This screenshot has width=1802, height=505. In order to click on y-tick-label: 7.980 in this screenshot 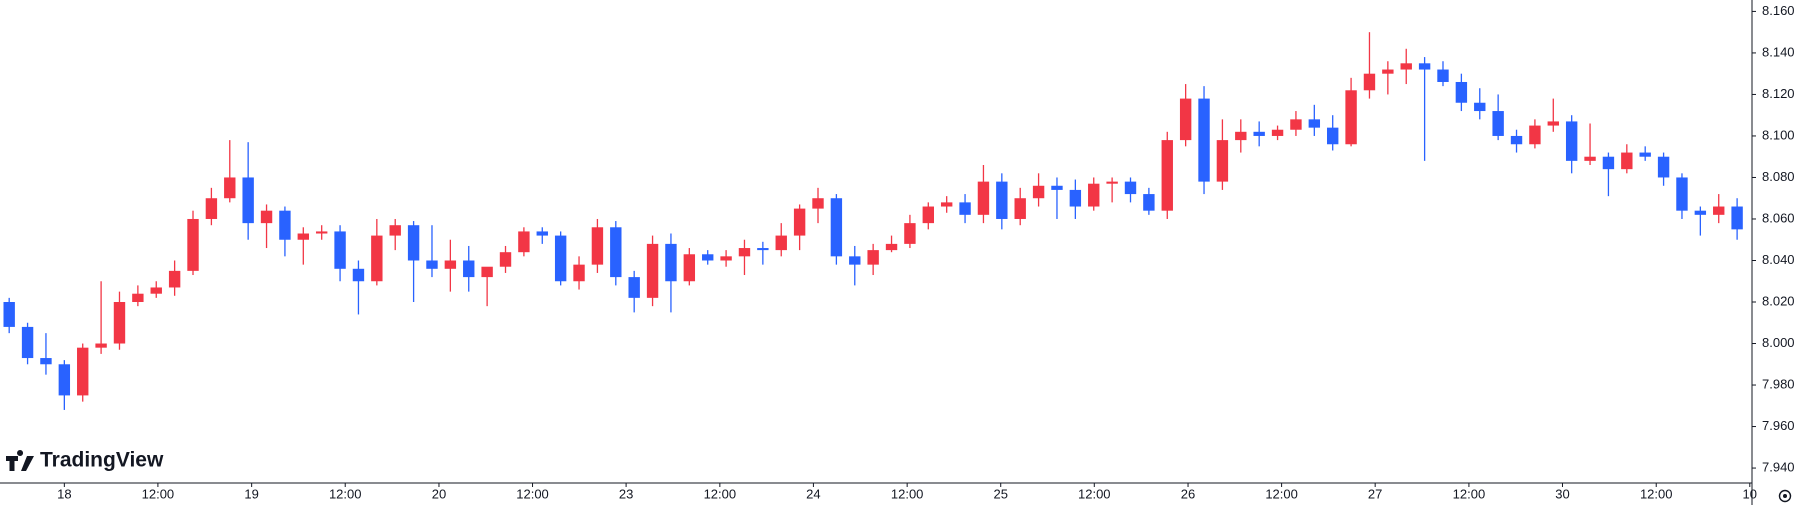, I will do `click(1778, 383)`.